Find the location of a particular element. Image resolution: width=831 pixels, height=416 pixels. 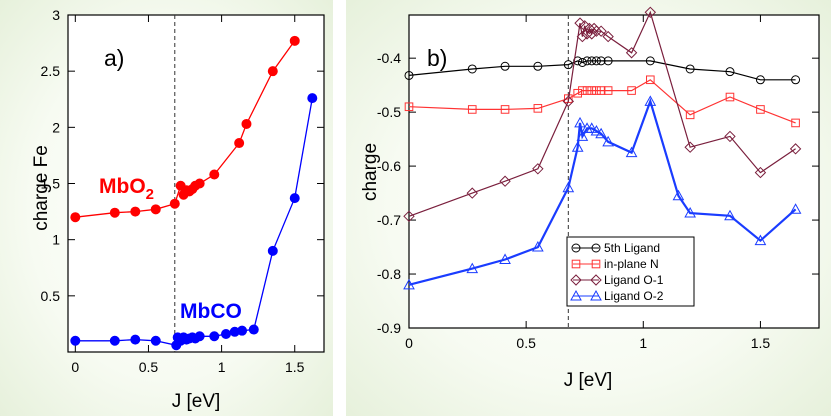

legend-item-in-plane-n: in-plane N is located at coordinates (615, 264).